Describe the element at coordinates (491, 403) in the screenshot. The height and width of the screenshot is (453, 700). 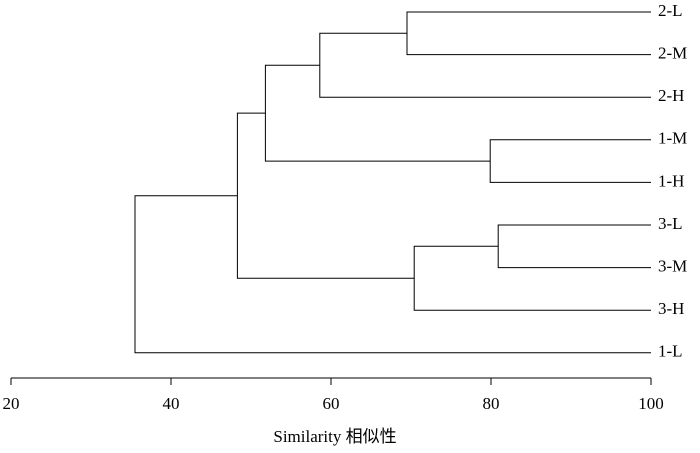
I see `x-tick-label: 80` at that location.